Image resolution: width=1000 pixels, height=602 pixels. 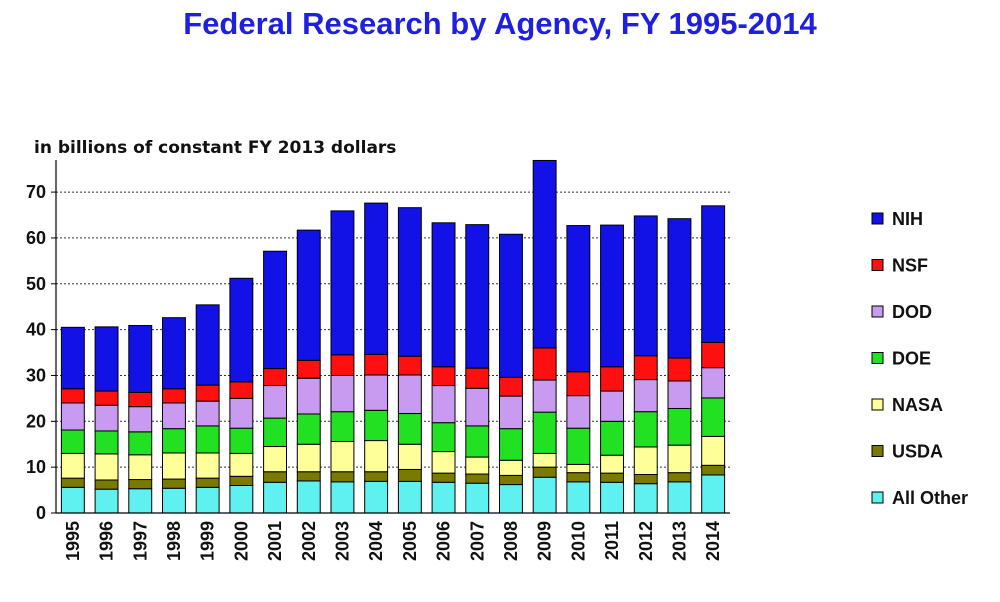 What do you see at coordinates (106, 398) in the screenshot?
I see `bar-segment-nsf-1996` at bounding box center [106, 398].